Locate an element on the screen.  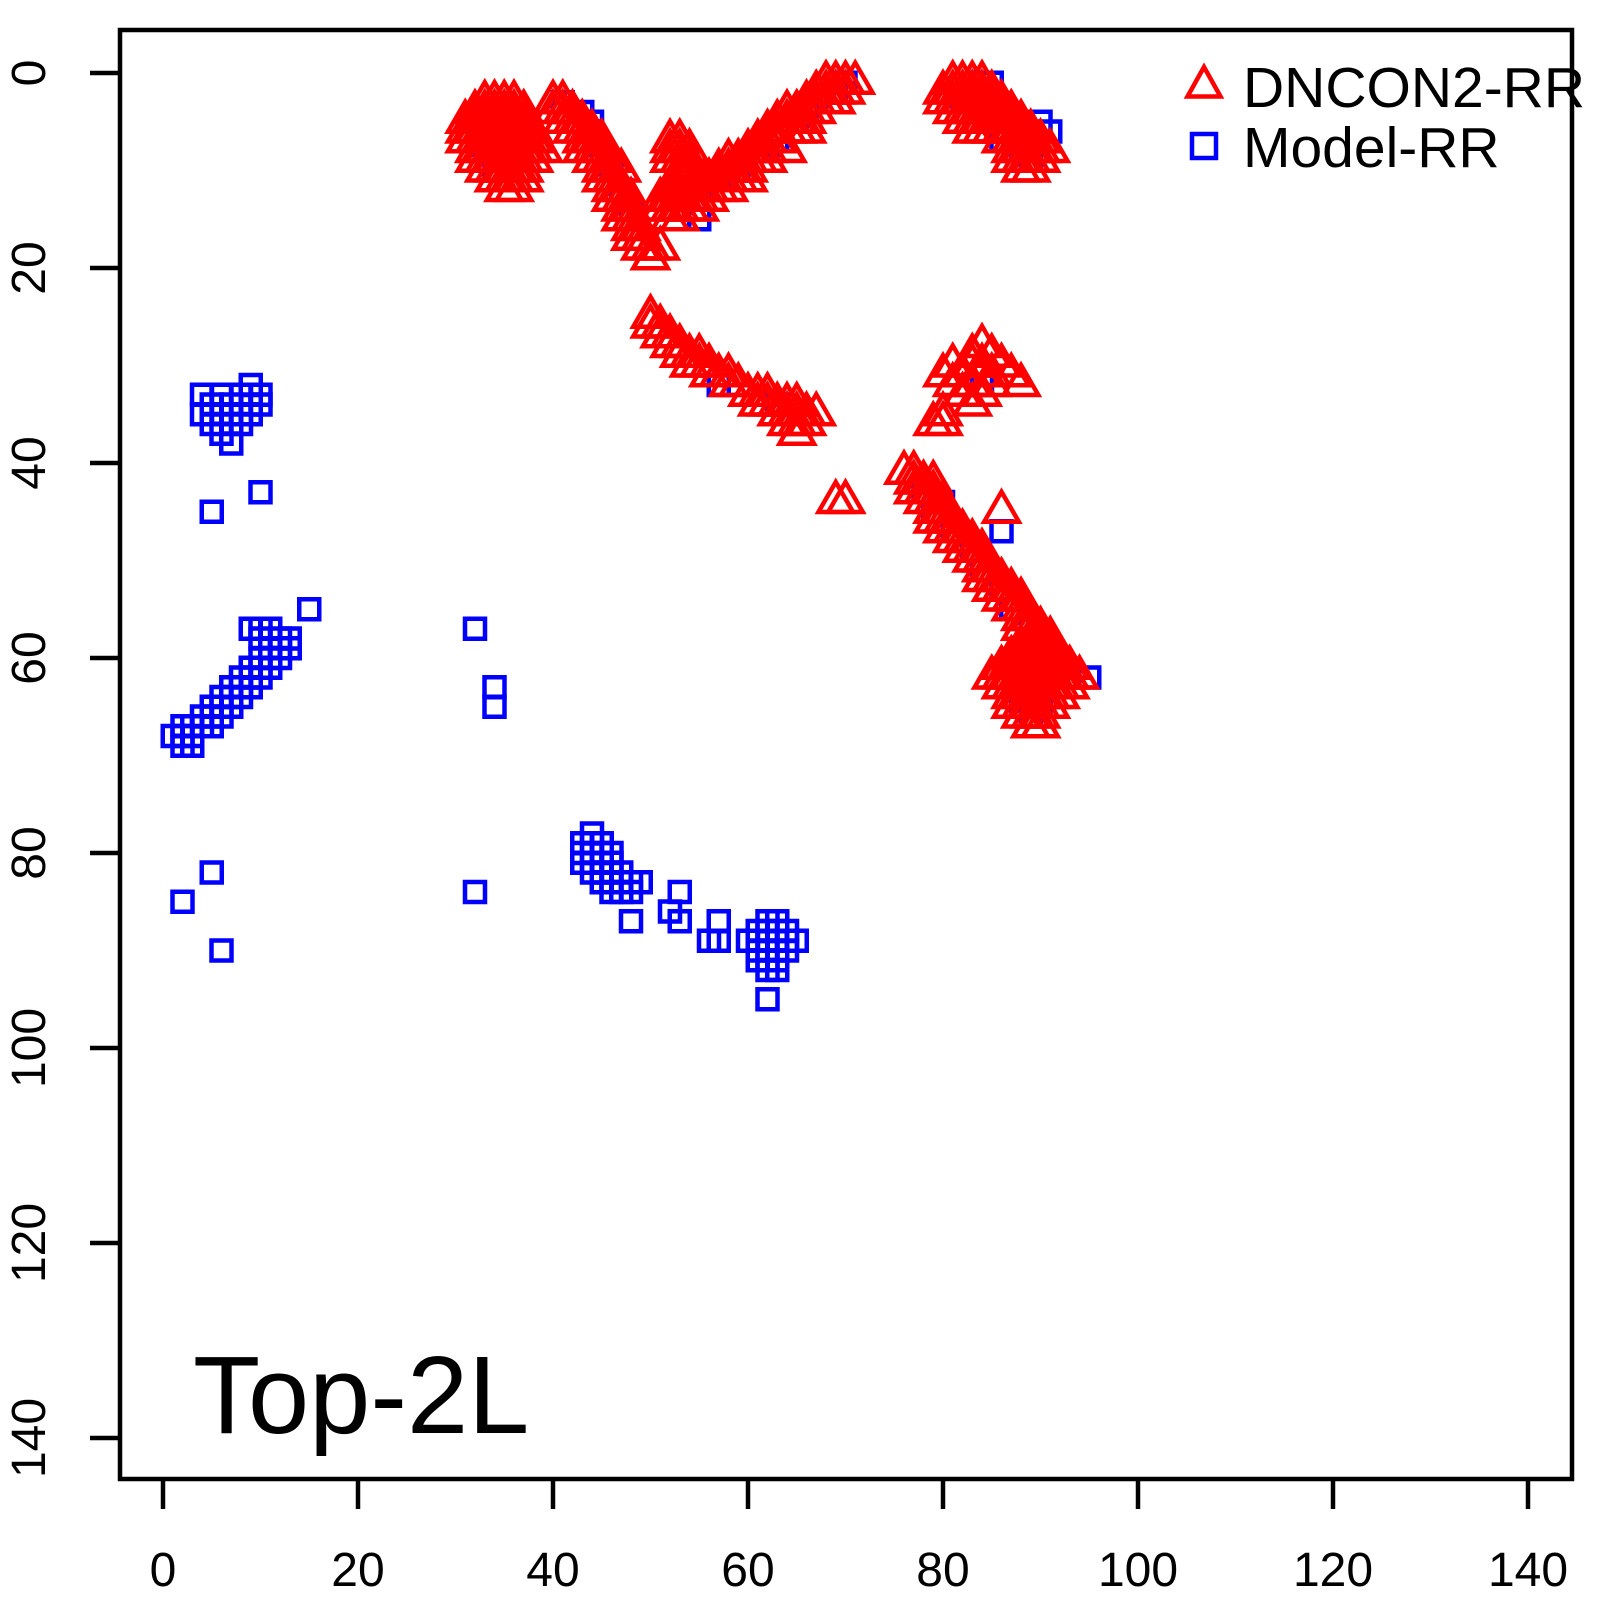
y-axis: 0 20 40 60 80 100 120 140 is located at coordinates (61, 769).